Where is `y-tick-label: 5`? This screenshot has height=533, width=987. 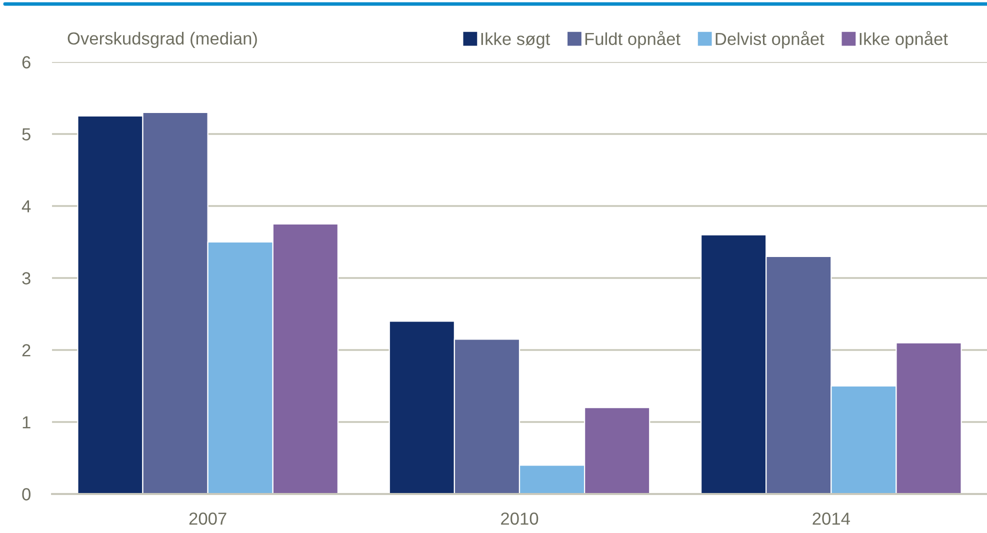 y-tick-label: 5 is located at coordinates (26, 134).